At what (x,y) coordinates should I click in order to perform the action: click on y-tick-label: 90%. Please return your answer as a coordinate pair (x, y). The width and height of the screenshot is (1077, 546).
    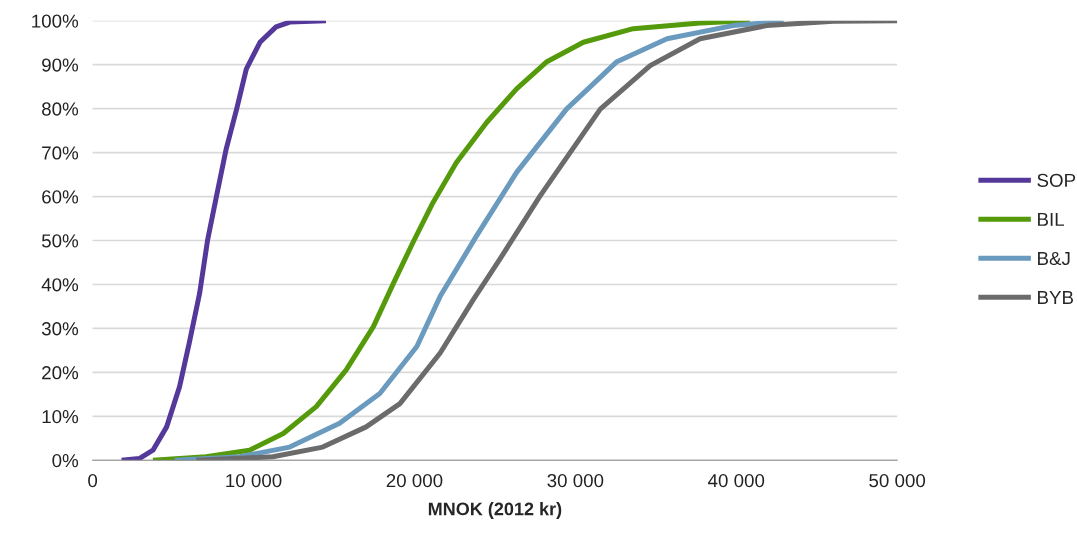
    Looking at the image, I should click on (60, 65).